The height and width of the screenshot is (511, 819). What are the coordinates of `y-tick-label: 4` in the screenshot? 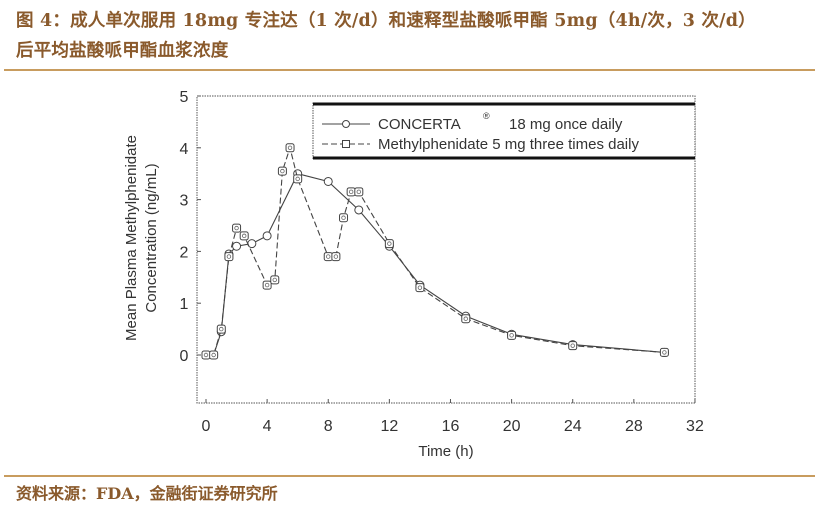 It's located at (184, 149).